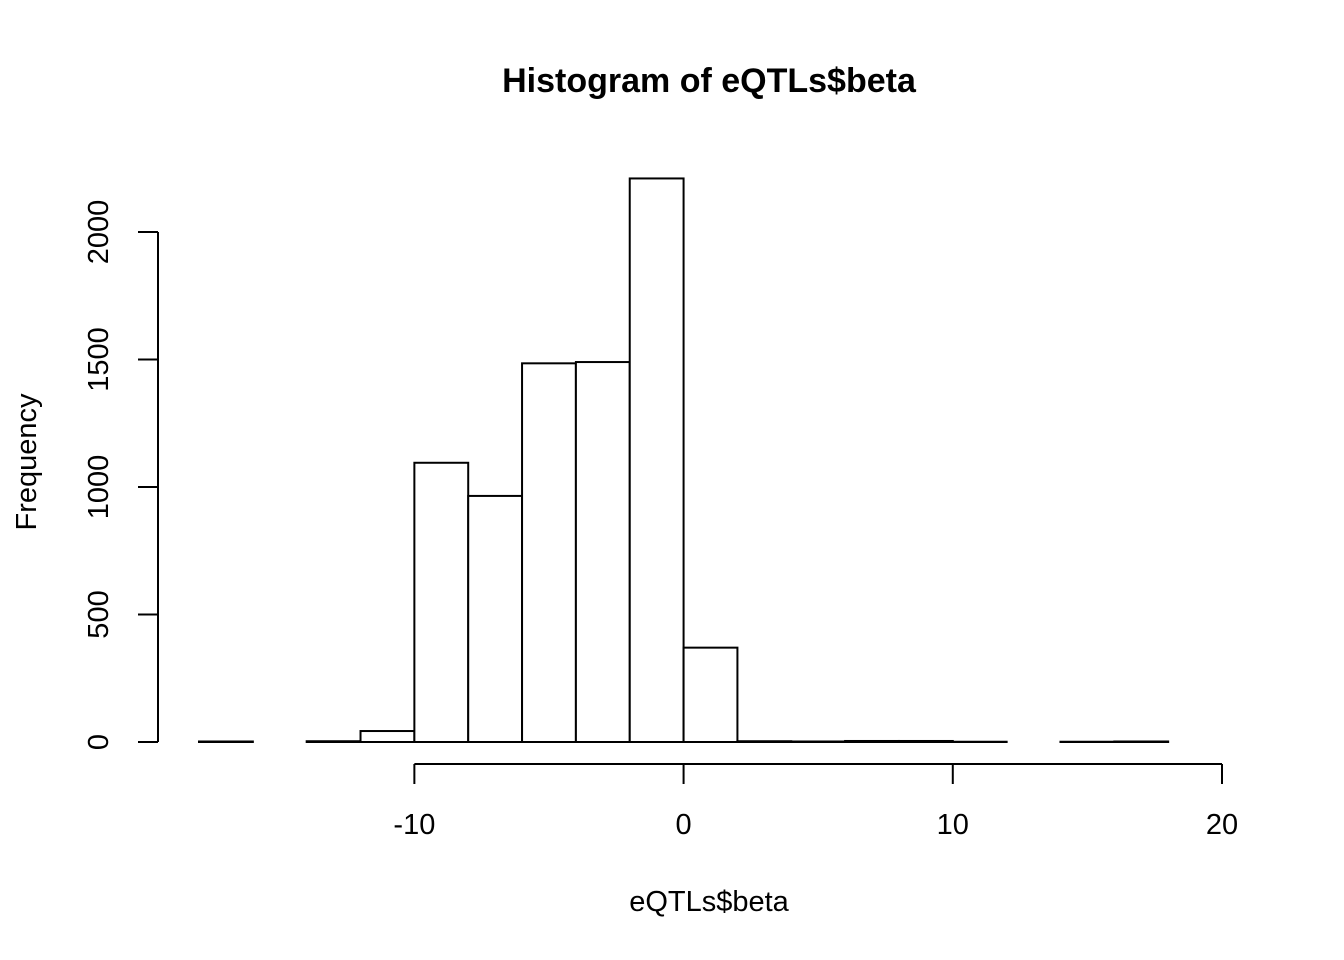 Image resolution: width=1344 pixels, height=960 pixels. I want to click on chart-title: Histogram of eQTLs$beta, so click(709, 81).